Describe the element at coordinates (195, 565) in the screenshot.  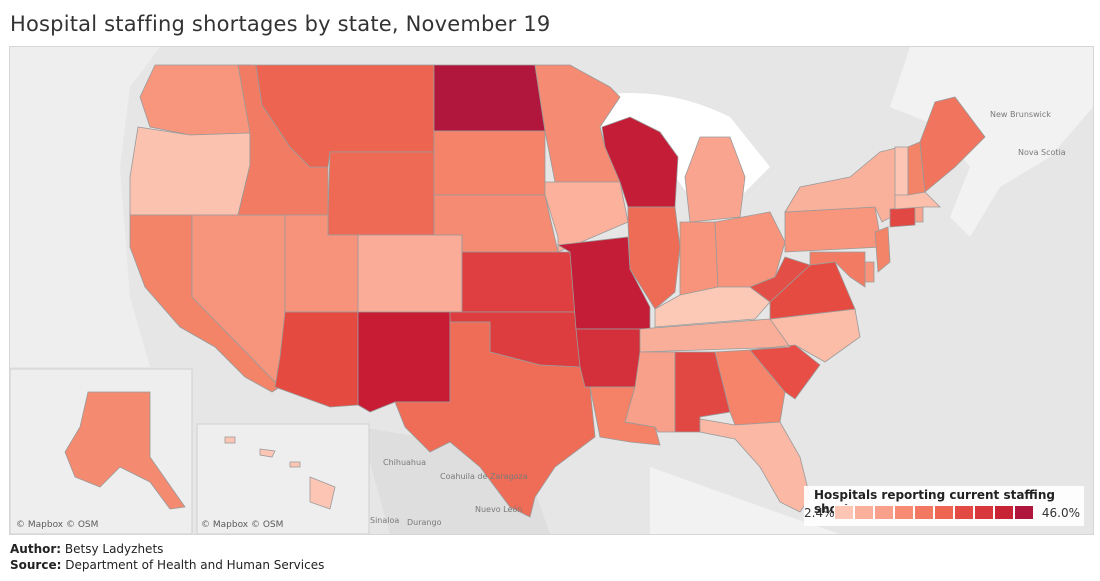
I see `source-value: Department of Health and Human Services` at that location.